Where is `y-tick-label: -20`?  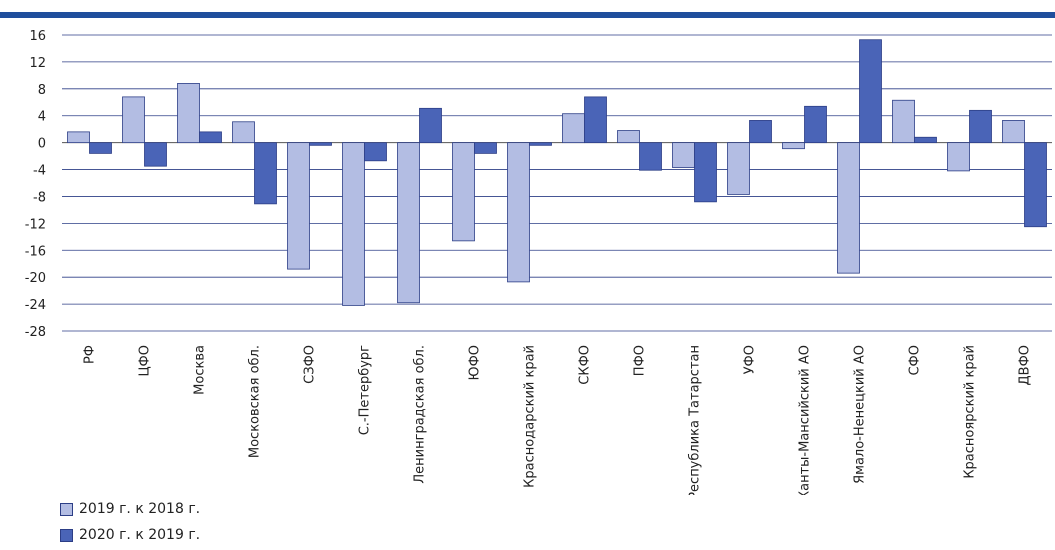 y-tick-label: -20 is located at coordinates (35, 278).